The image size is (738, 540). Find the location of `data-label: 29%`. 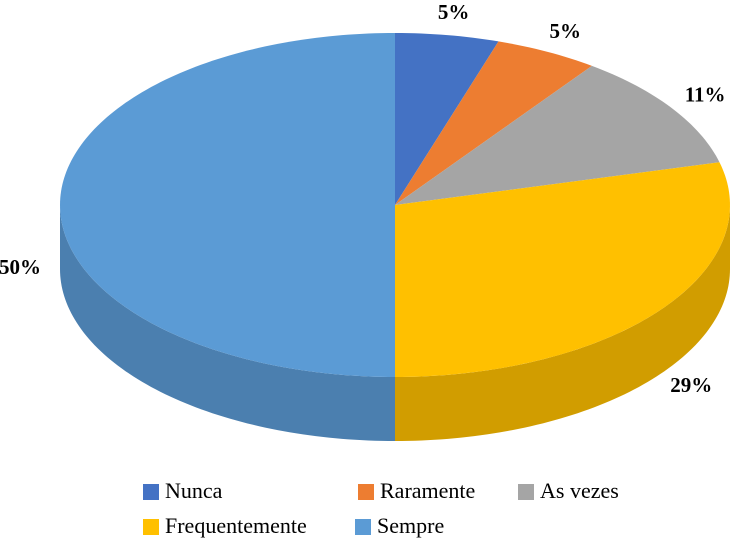

data-label: 29% is located at coordinates (691, 385).